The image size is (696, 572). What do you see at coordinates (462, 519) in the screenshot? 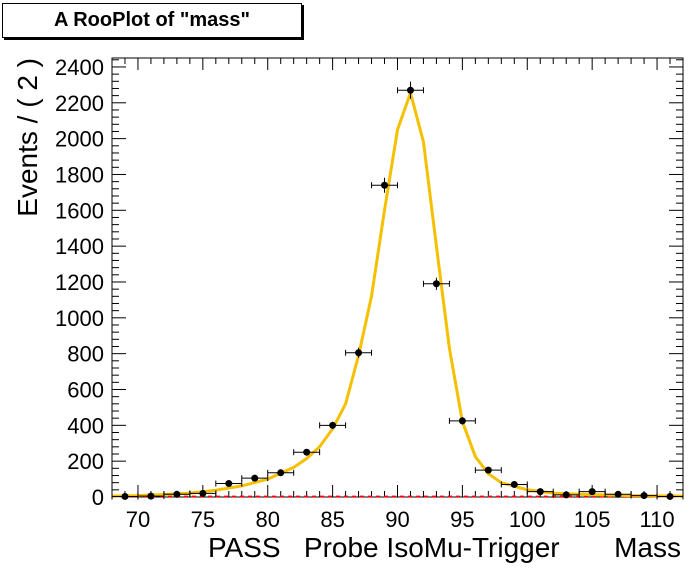
I see `x-tick-label: 95` at bounding box center [462, 519].